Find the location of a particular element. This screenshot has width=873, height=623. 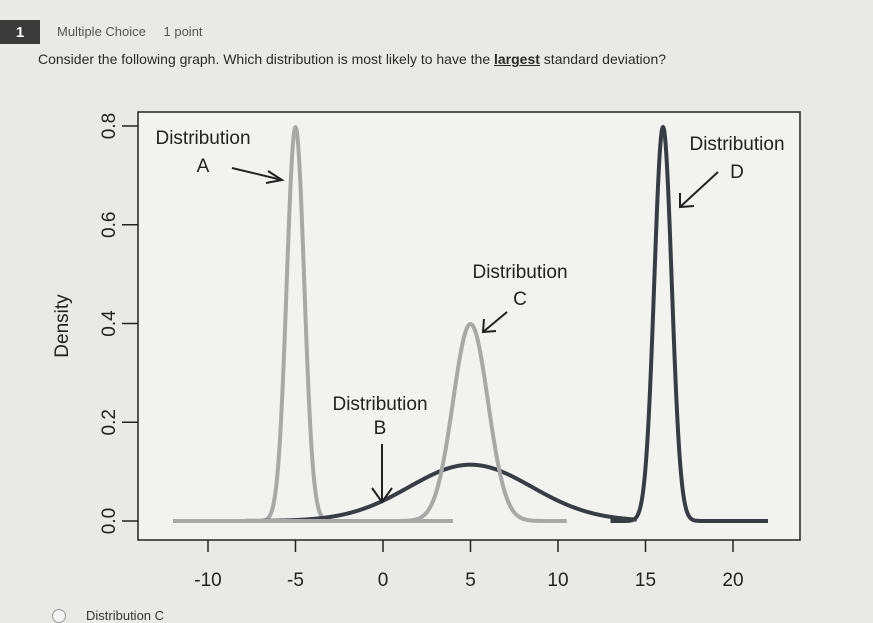

option-distribution-c: Distribution C is located at coordinates (108, 615).